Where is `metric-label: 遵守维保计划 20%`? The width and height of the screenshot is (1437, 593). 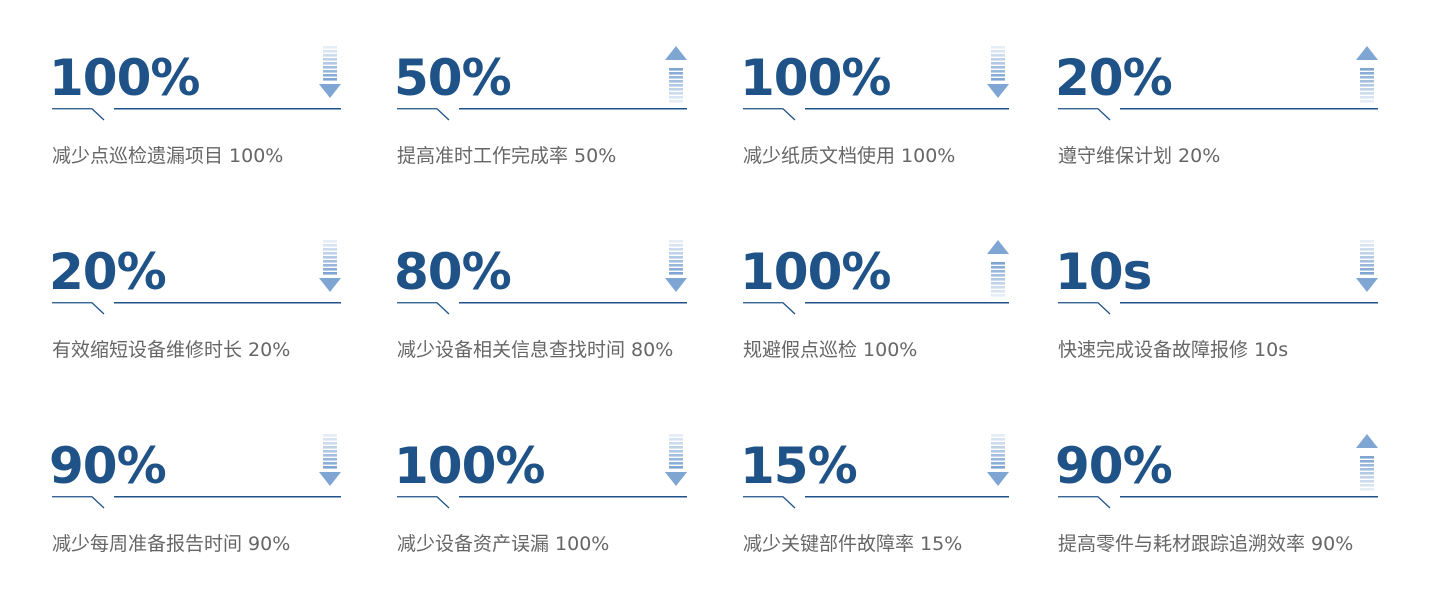 metric-label: 遵守维保计划 20% is located at coordinates (1139, 156).